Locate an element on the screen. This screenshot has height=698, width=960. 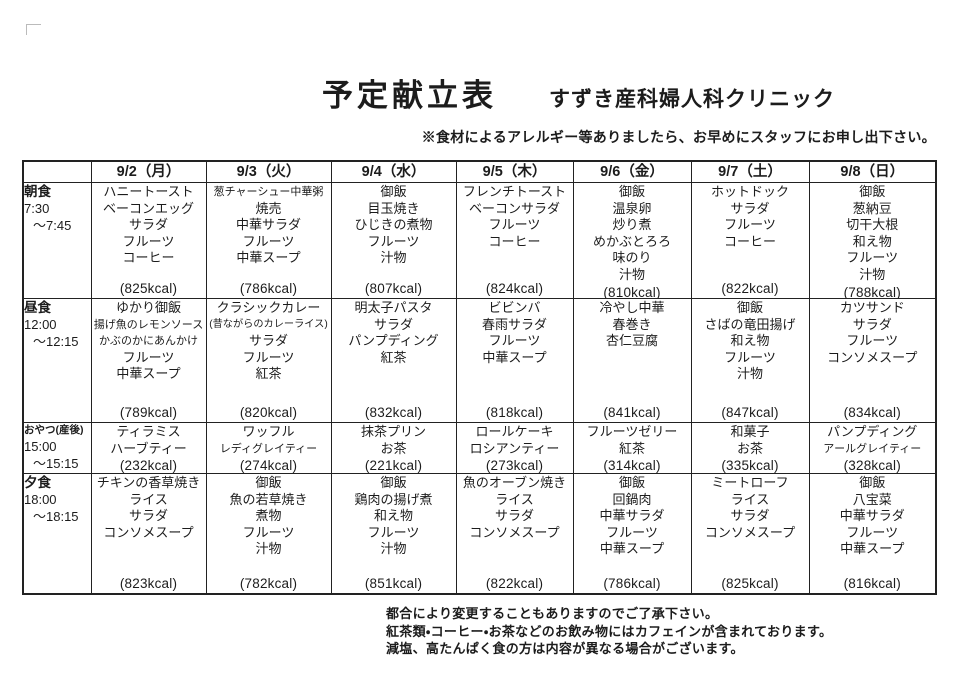
day-header: 9/6（金） is located at coordinates (632, 171).